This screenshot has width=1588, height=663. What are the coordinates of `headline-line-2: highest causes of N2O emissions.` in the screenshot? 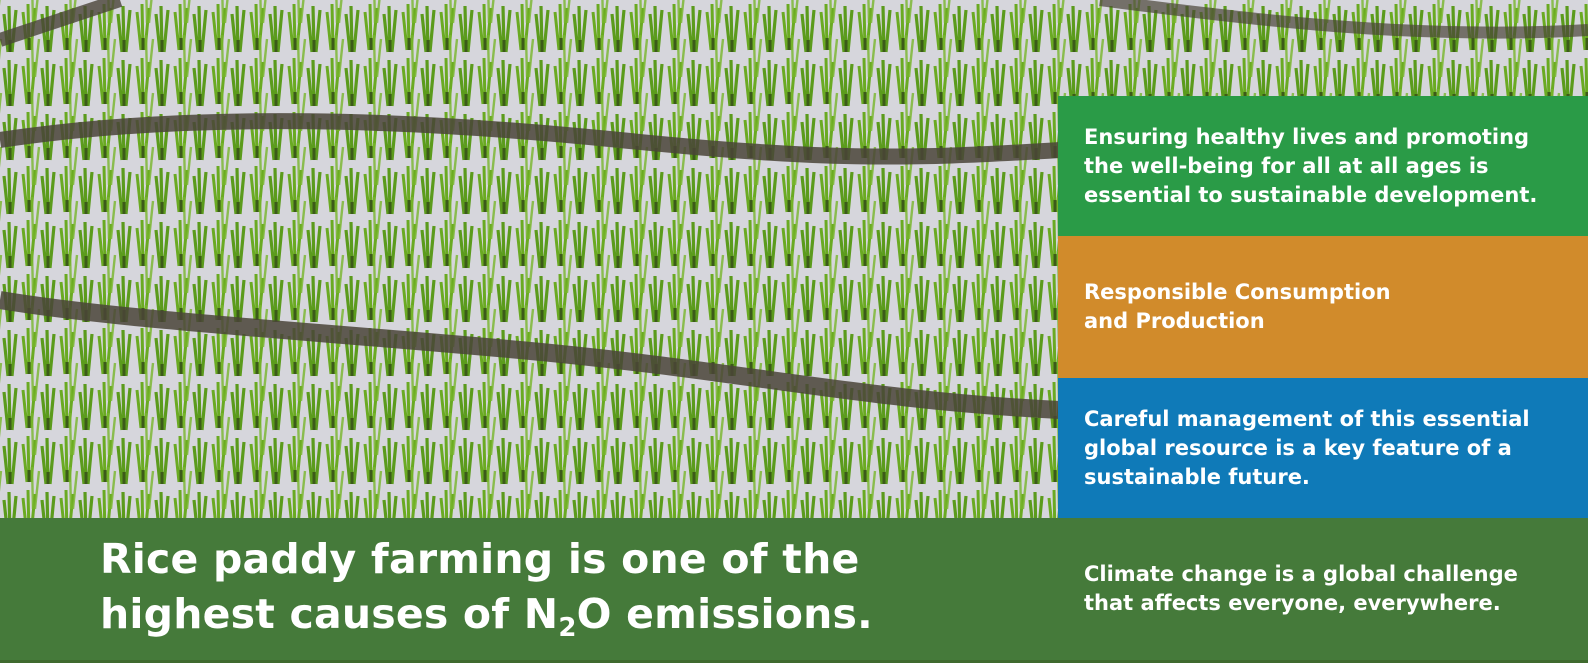 It's located at (550, 614).